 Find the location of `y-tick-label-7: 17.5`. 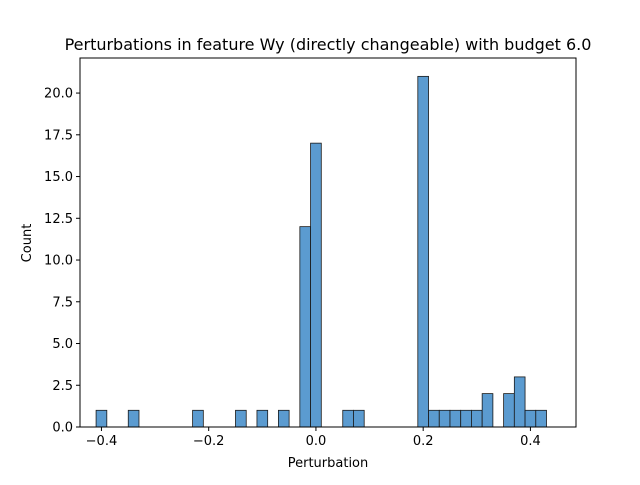

y-tick-label-7: 17.5 is located at coordinates (58, 135).